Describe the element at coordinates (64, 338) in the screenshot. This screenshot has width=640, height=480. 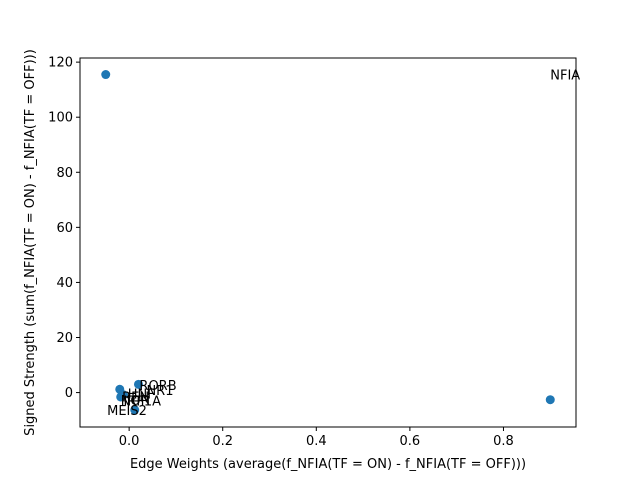
I see `y-tick-label: 20` at that location.